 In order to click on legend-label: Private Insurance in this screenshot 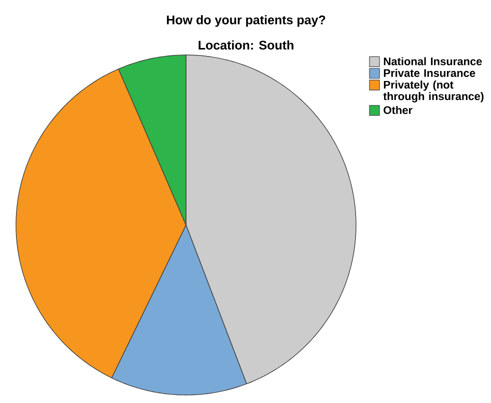, I will do `click(430, 72)`.